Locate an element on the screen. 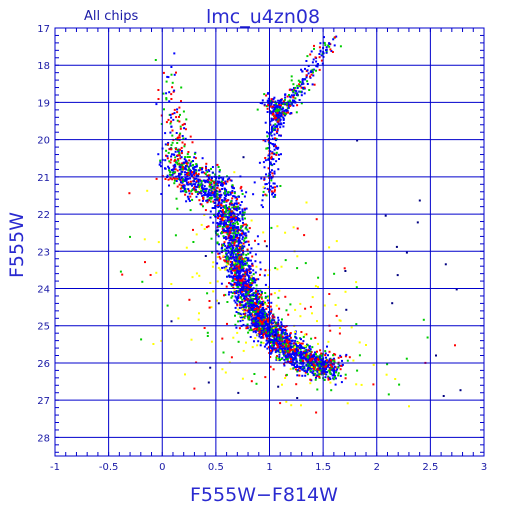  x-tick-label: -1 is located at coordinates (55, 467).